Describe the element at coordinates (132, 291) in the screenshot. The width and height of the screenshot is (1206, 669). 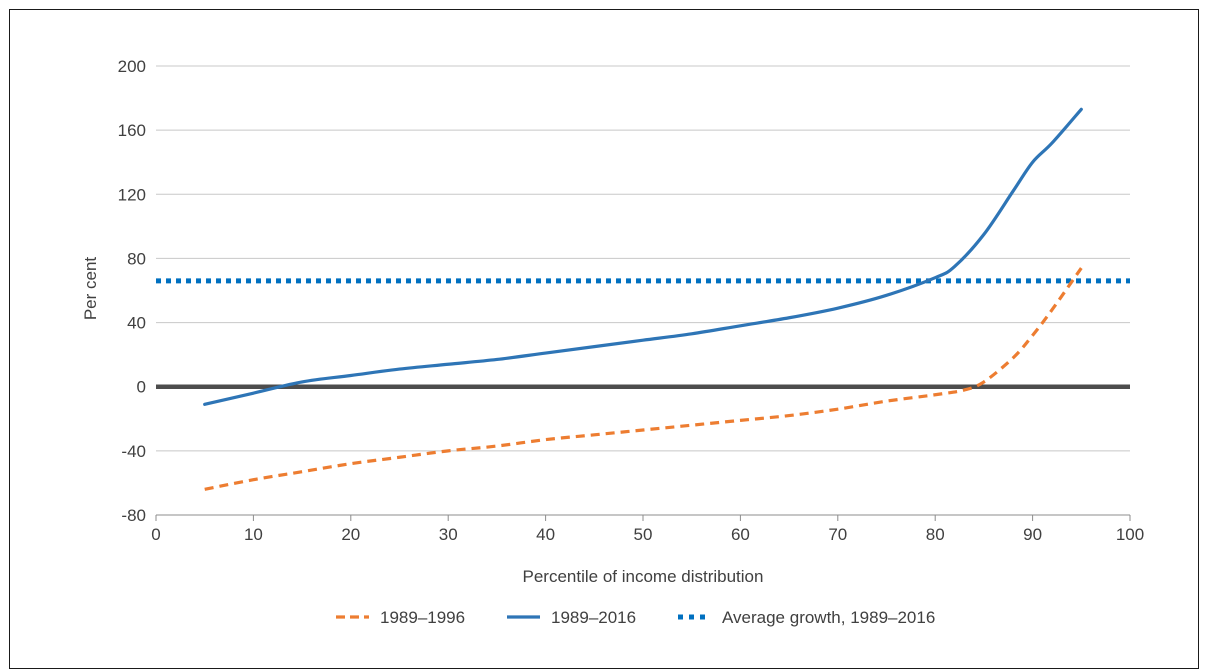
I see `y-axis-ticks: -80 -40 0 40 80 120 160 200` at that location.